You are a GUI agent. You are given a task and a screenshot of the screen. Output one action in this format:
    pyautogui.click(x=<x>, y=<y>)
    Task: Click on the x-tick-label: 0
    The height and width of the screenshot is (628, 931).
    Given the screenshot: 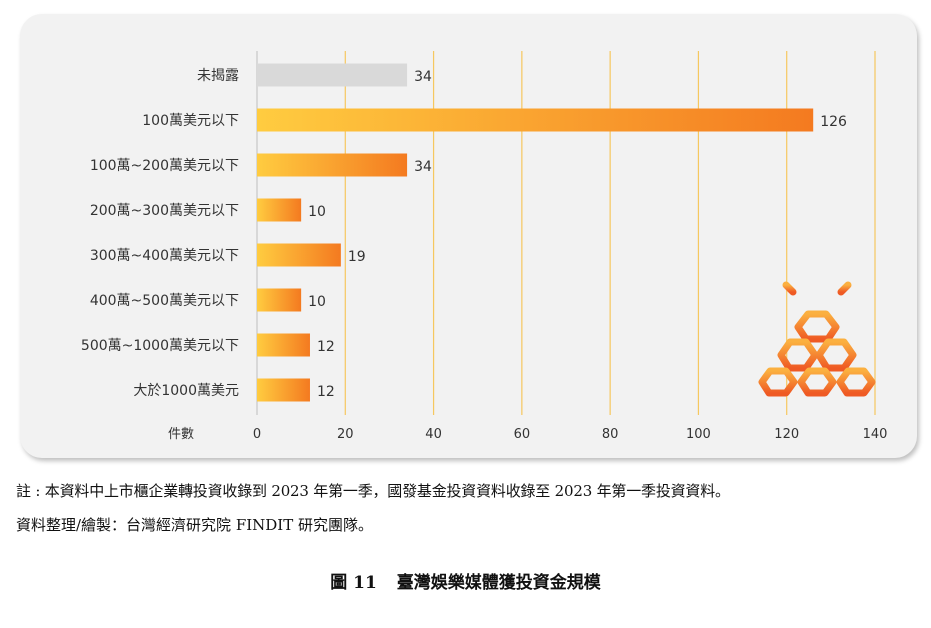 What is the action you would take?
    pyautogui.click(x=257, y=434)
    